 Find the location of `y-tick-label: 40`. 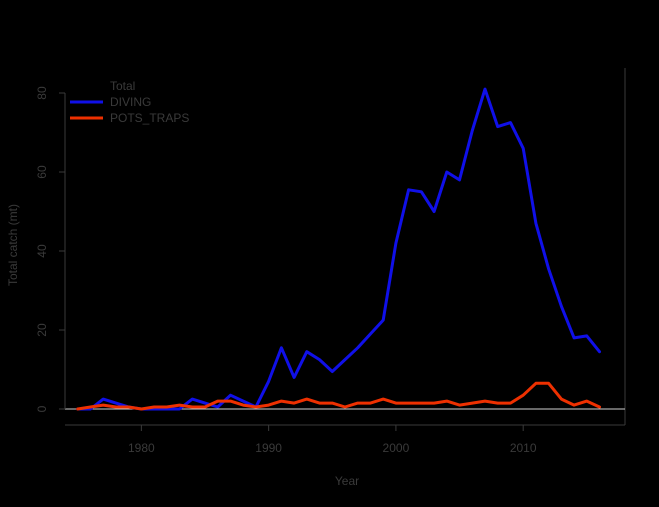

y-tick-label: 40 is located at coordinates (42, 251).